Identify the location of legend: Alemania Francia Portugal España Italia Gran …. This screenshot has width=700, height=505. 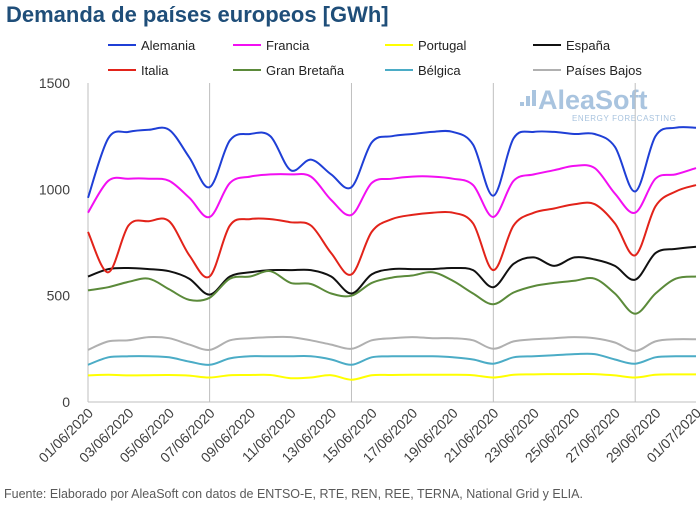
(375, 58).